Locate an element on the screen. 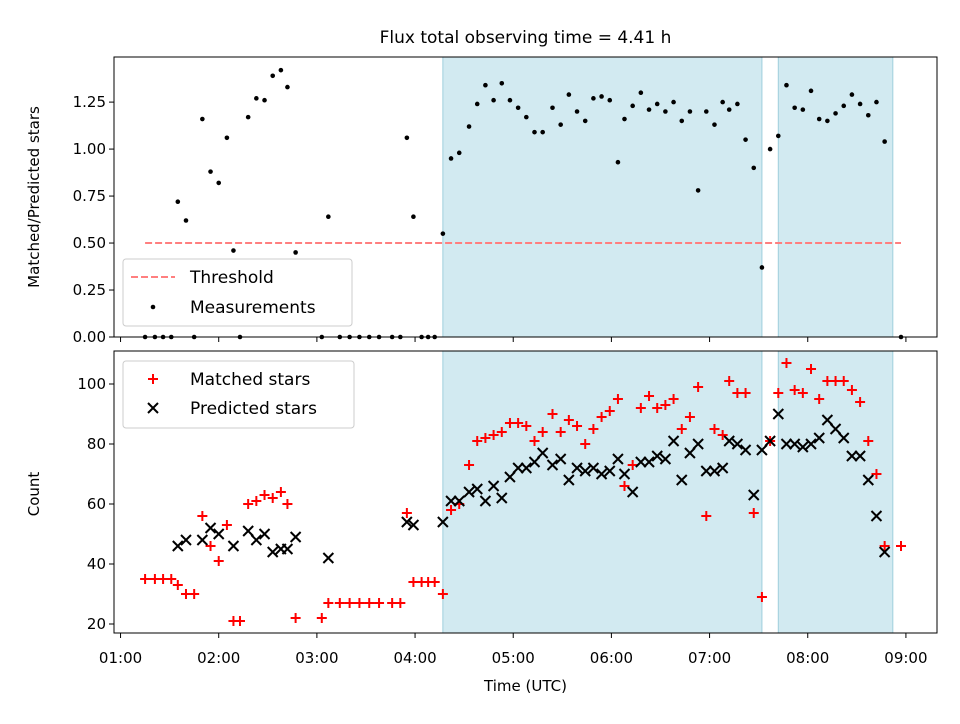 This screenshot has height=724, width=960. x-axis-label: Time (UTC) is located at coordinates (525, 686).